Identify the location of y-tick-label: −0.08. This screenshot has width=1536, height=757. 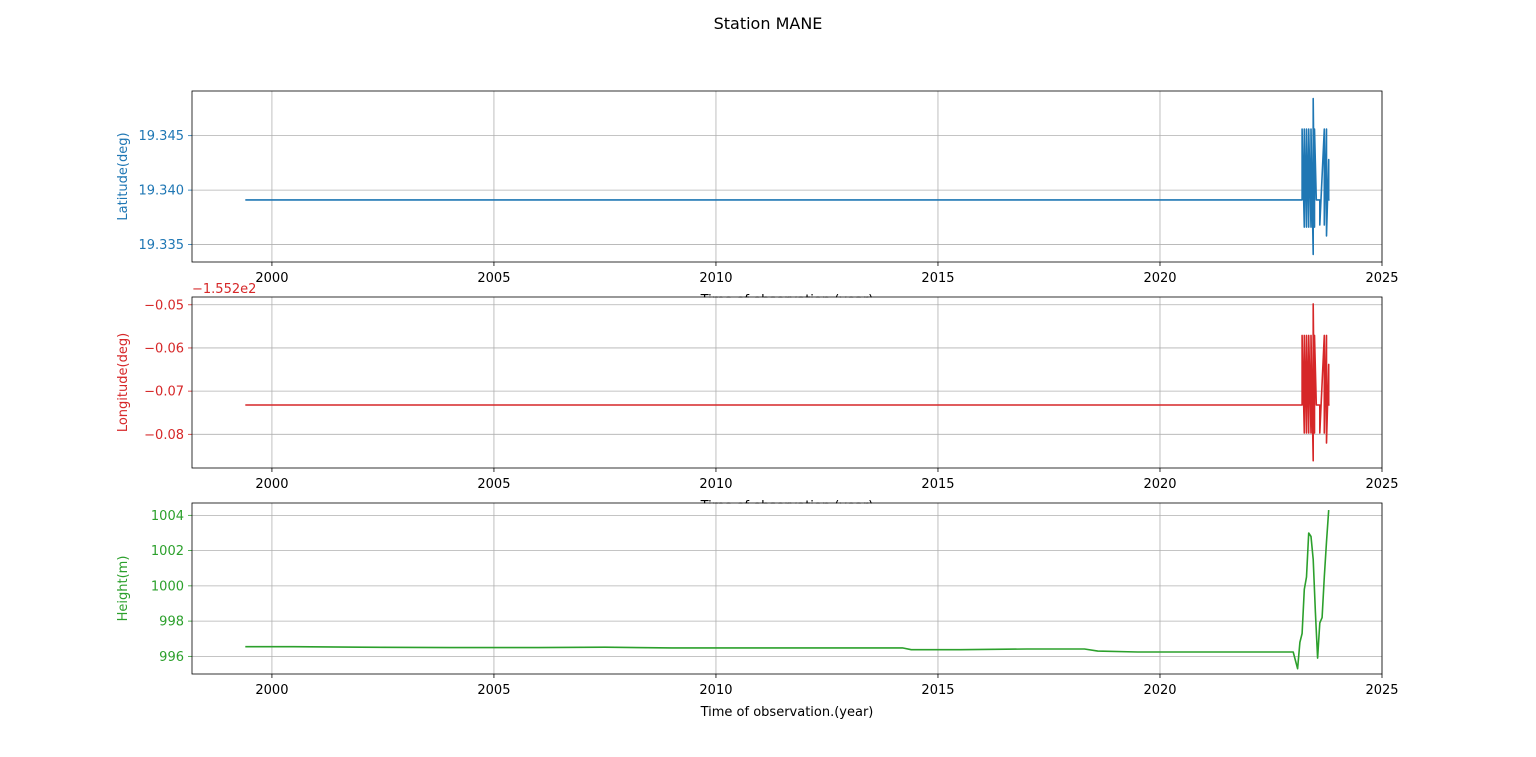
(164, 435).